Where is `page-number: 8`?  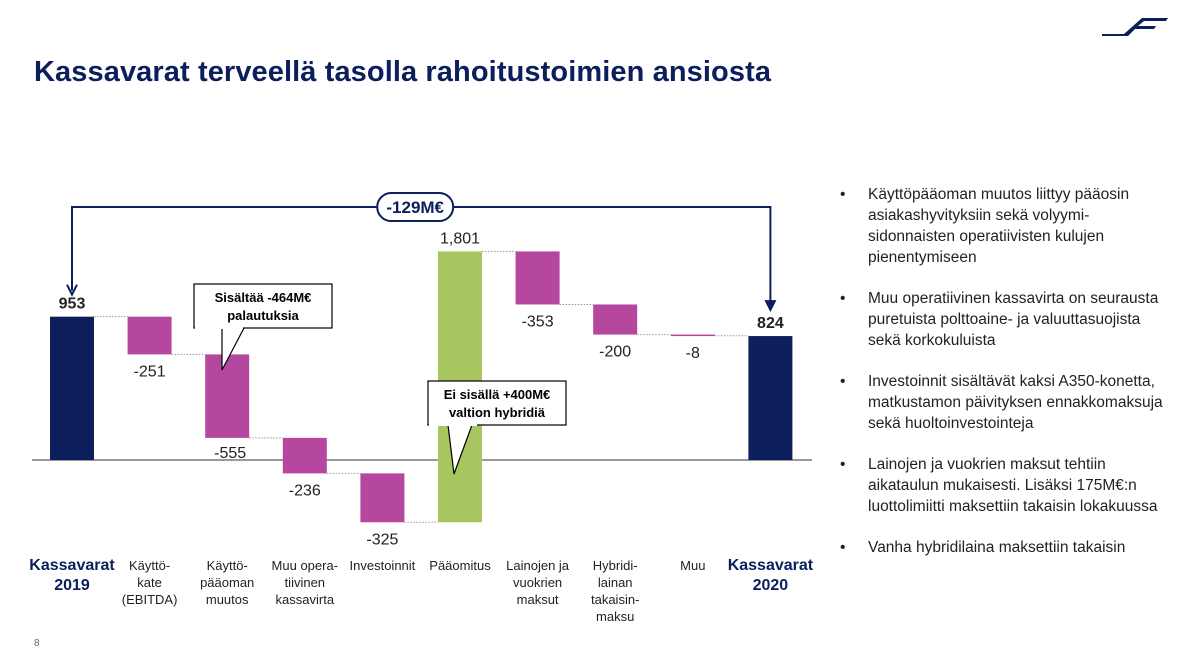
page-number: 8 is located at coordinates (37, 643).